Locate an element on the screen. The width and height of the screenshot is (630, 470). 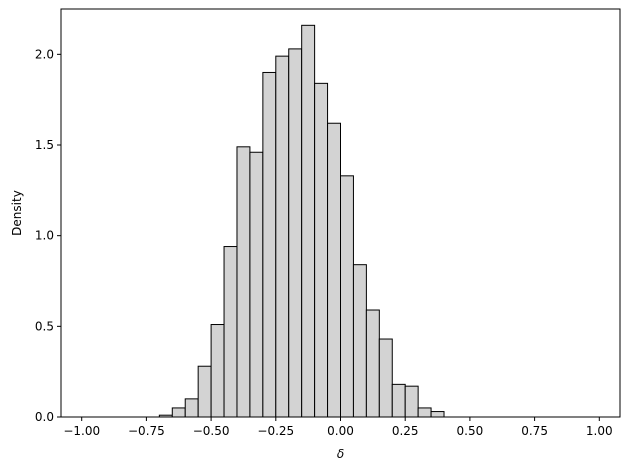
x-tick-label: 0.00 is located at coordinates (340, 431).